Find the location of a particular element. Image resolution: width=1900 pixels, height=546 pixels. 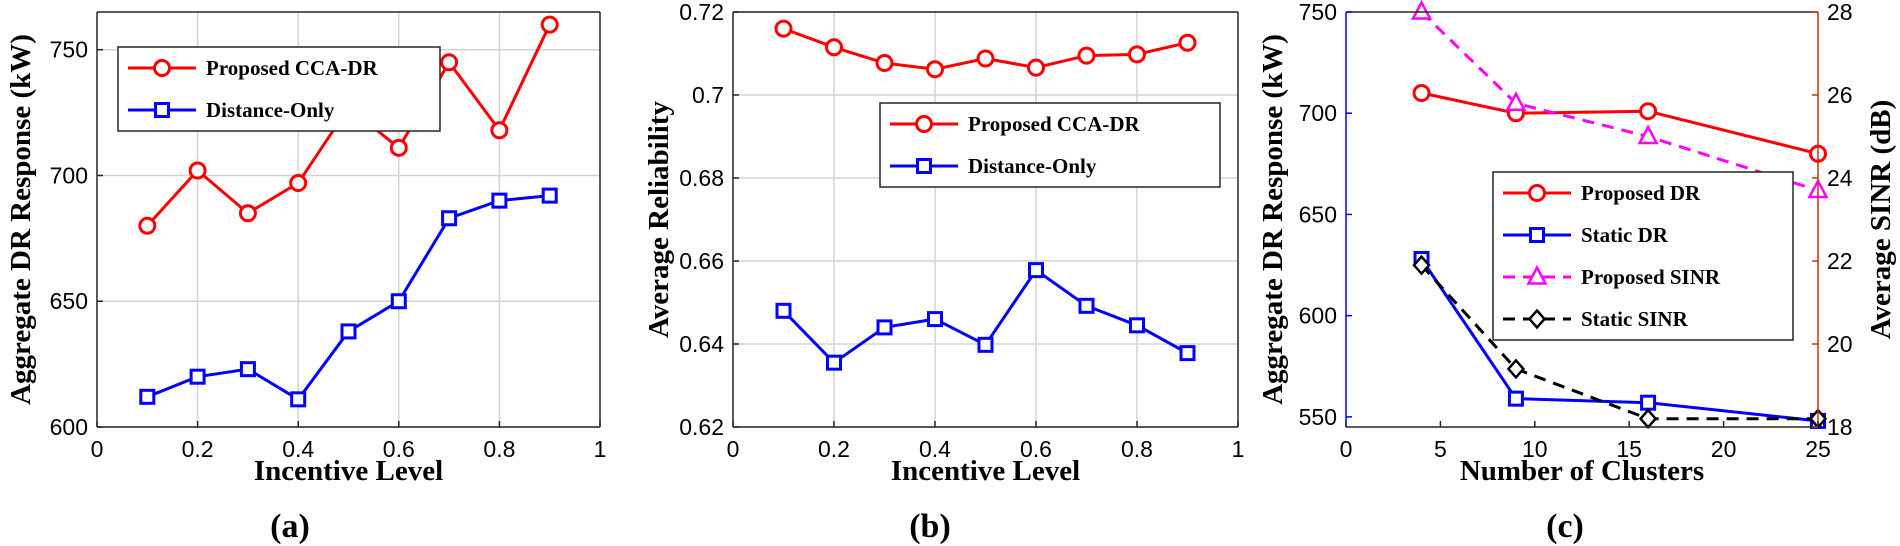

panel-label: (a) is located at coordinates (290, 526).